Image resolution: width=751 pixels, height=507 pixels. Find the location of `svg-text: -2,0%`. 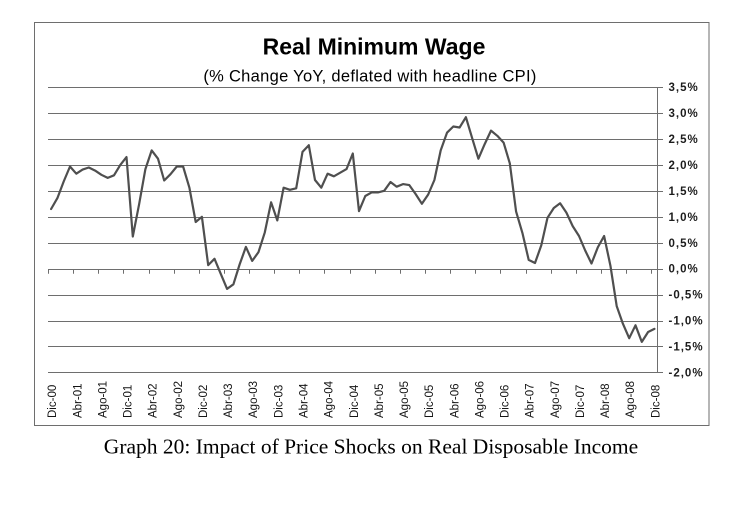

svg-text: -2,0% is located at coordinates (686, 374).